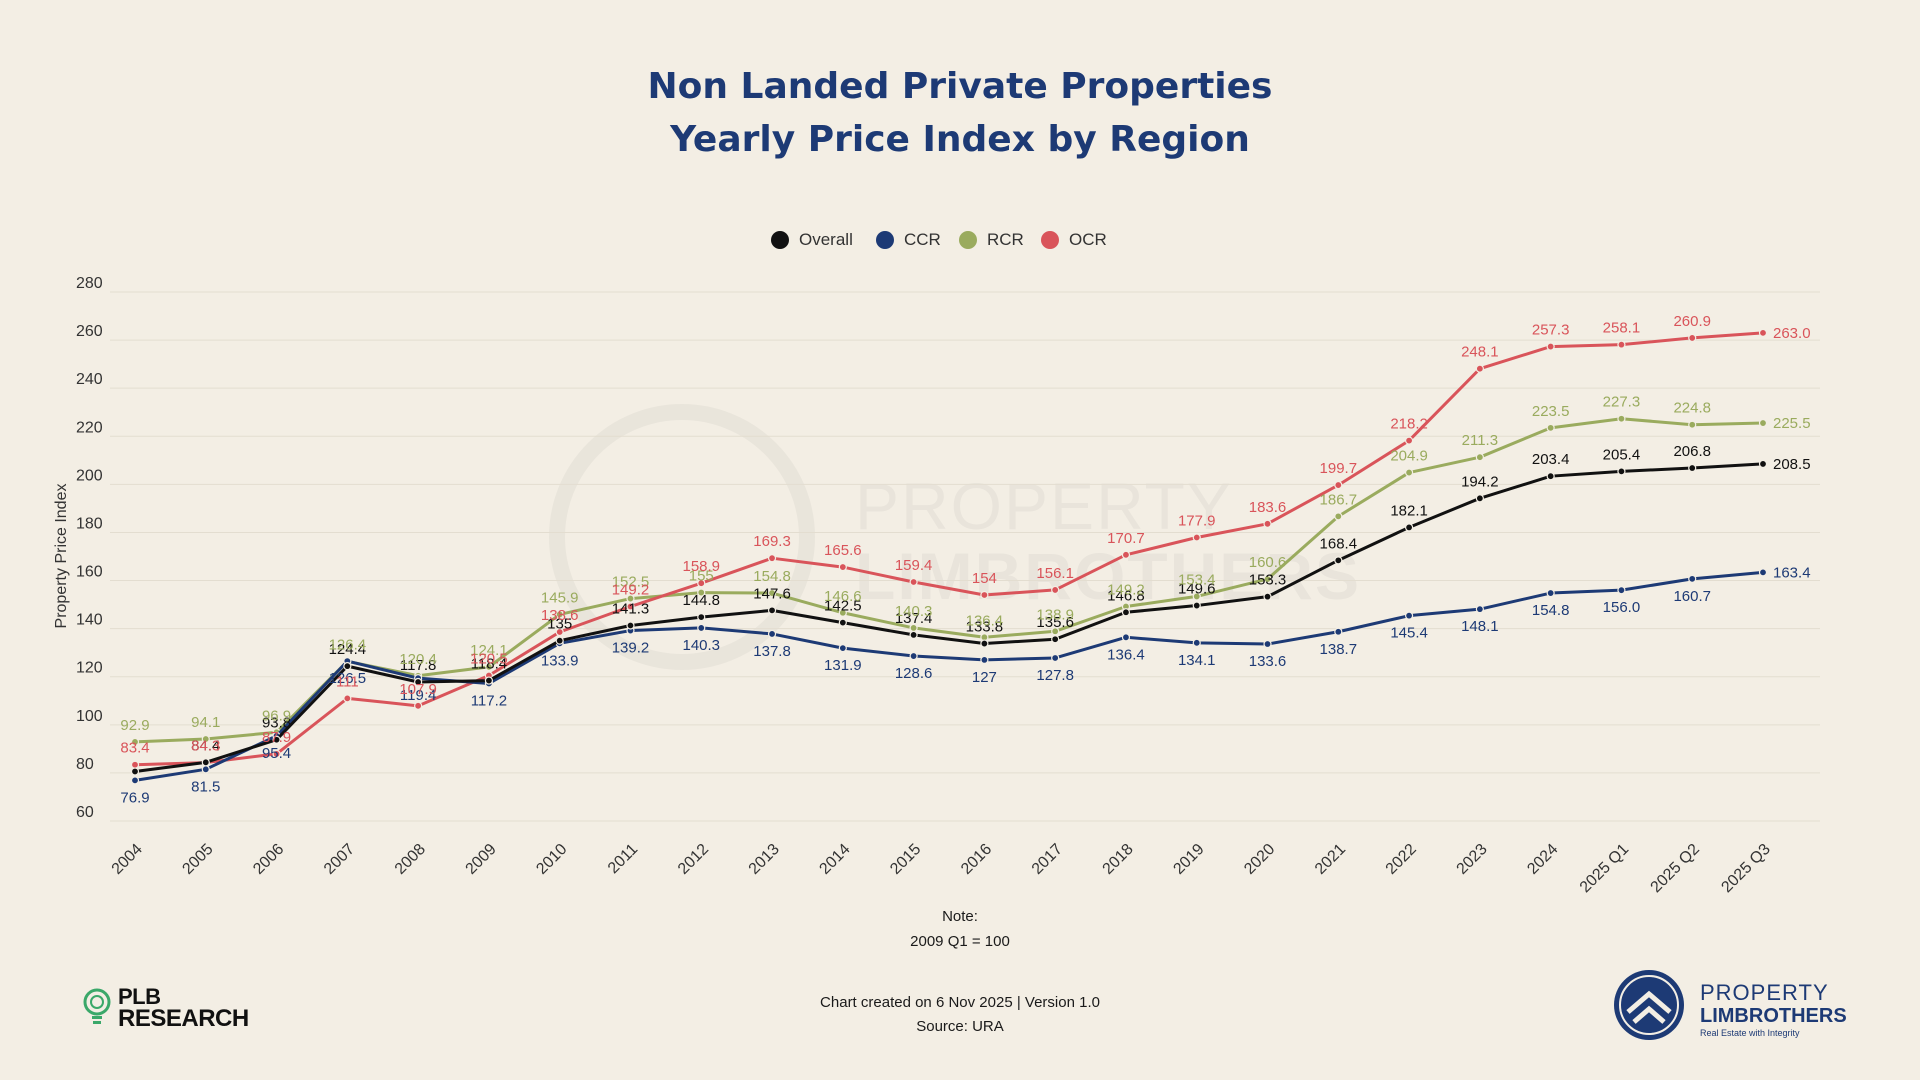  Describe the element at coordinates (960, 941) in the screenshot. I see `note-text: 2009 Q1 = 100` at that location.